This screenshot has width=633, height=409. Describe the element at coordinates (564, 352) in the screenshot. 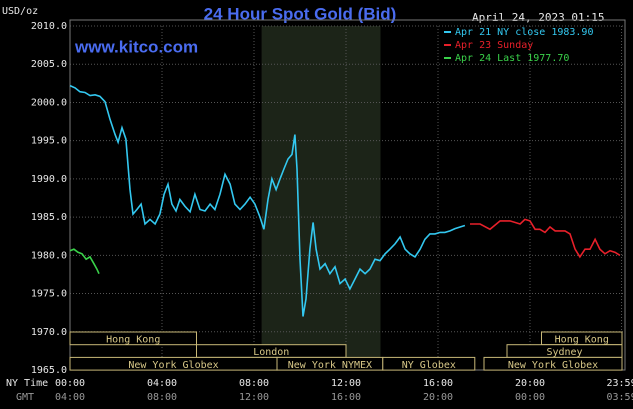

I see `session-label: Sydney` at that location.